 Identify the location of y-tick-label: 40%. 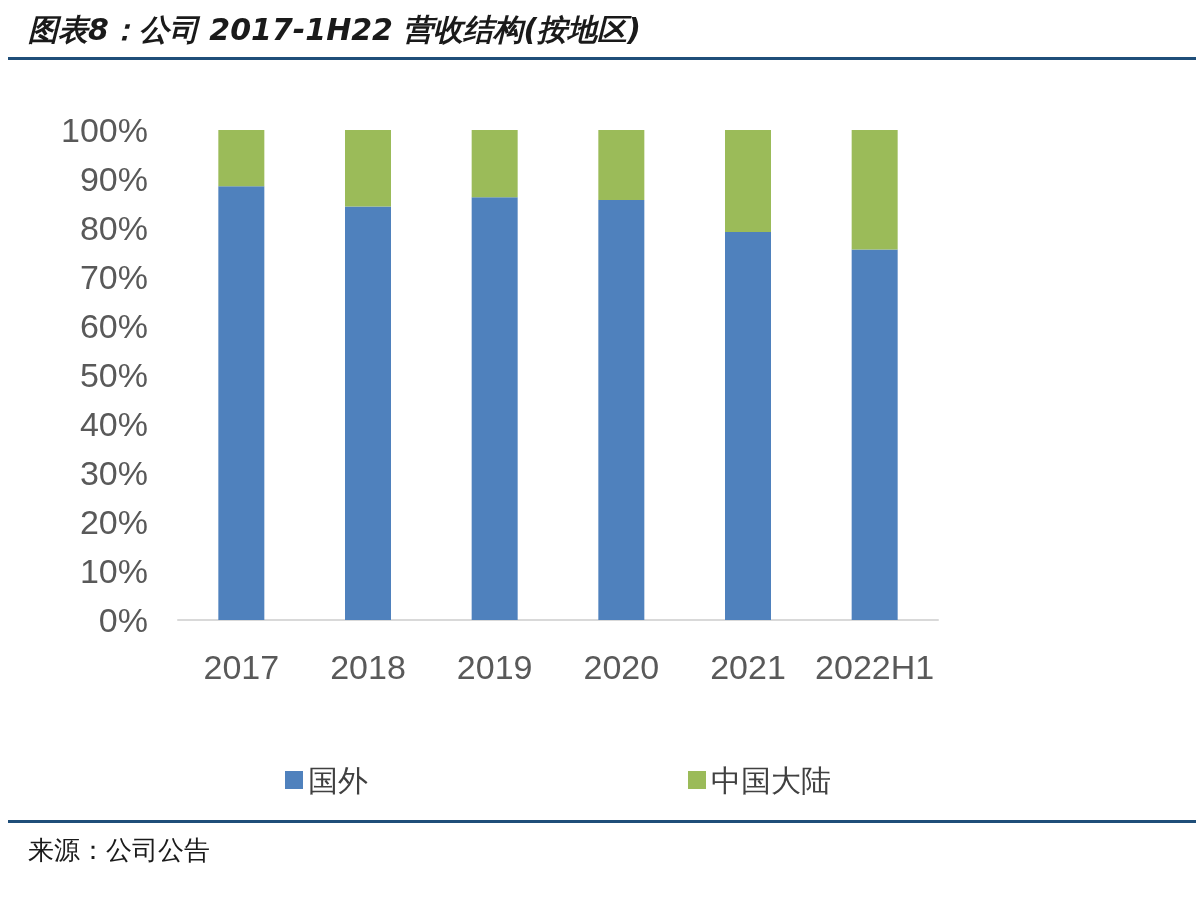
(113, 424).